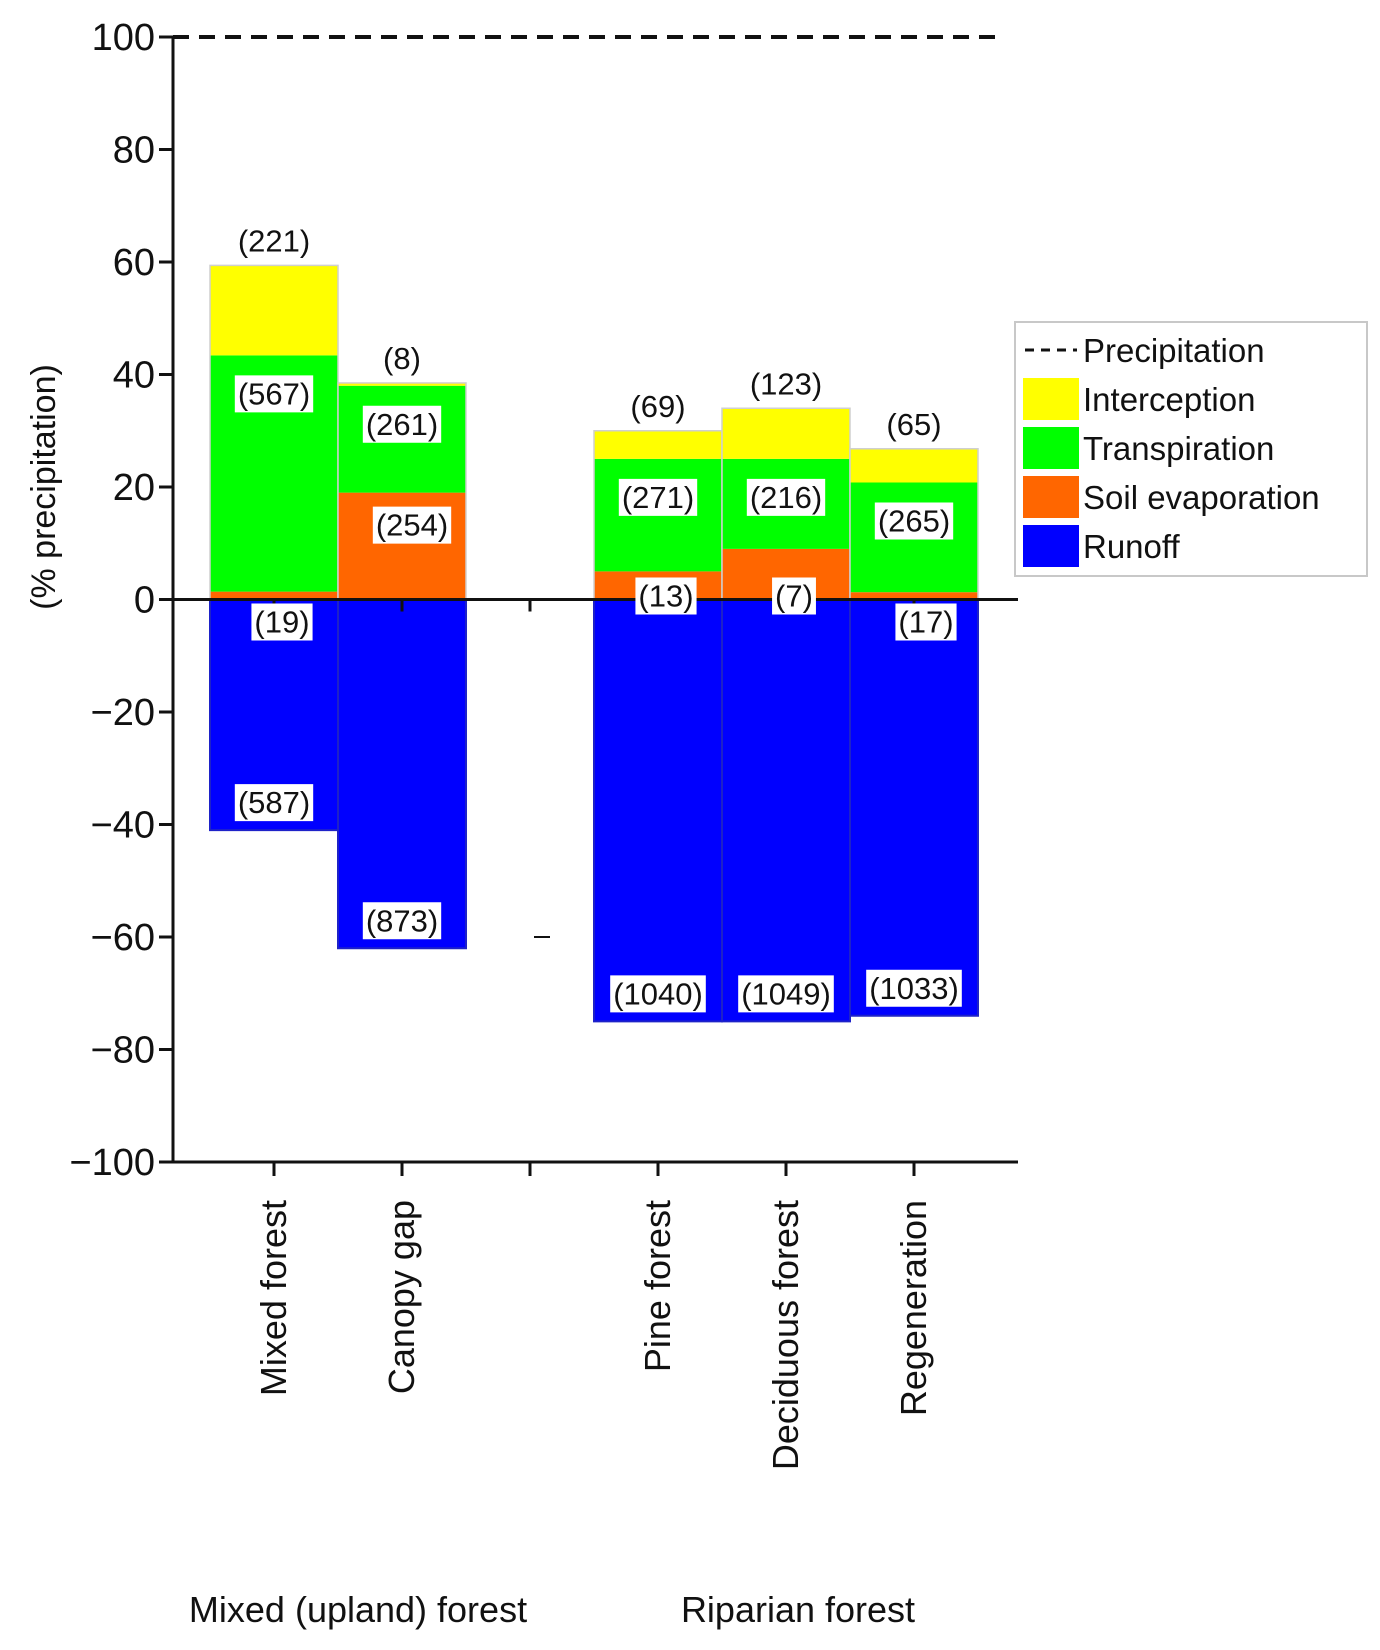  What do you see at coordinates (134, 488) in the screenshot?
I see `y-tick-label: 20` at bounding box center [134, 488].